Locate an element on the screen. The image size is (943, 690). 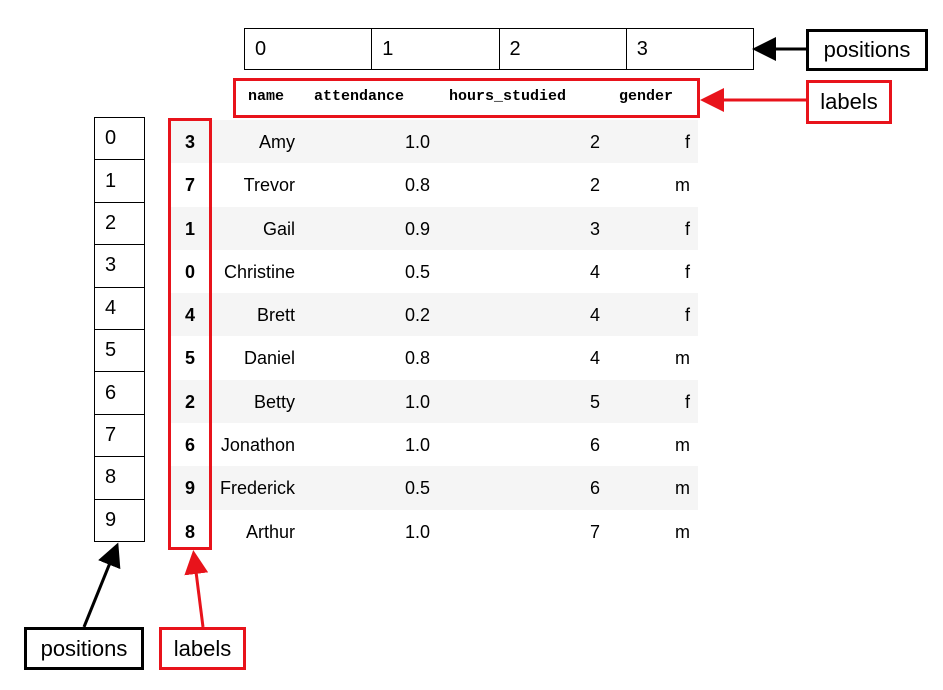
row-label: 6 is located at coordinates (189, 445).